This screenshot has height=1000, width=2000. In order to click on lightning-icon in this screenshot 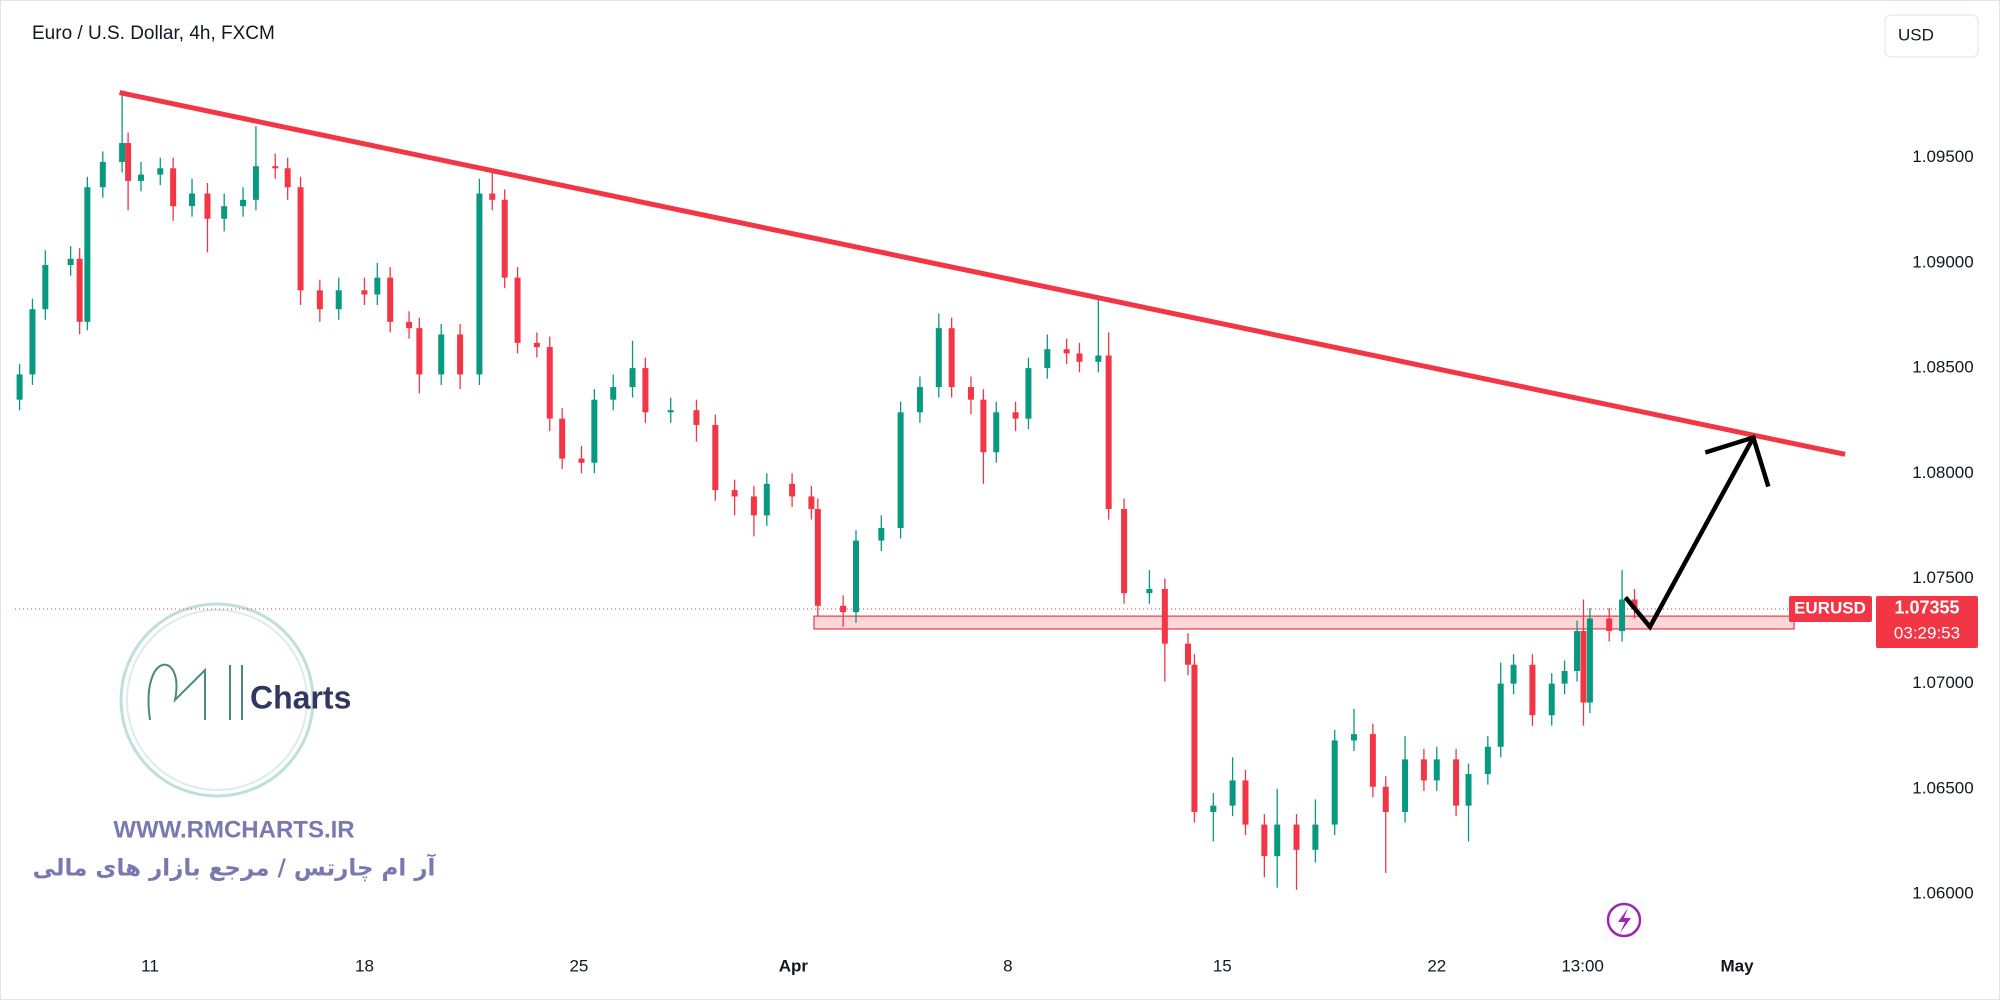, I will do `click(1624, 920)`.